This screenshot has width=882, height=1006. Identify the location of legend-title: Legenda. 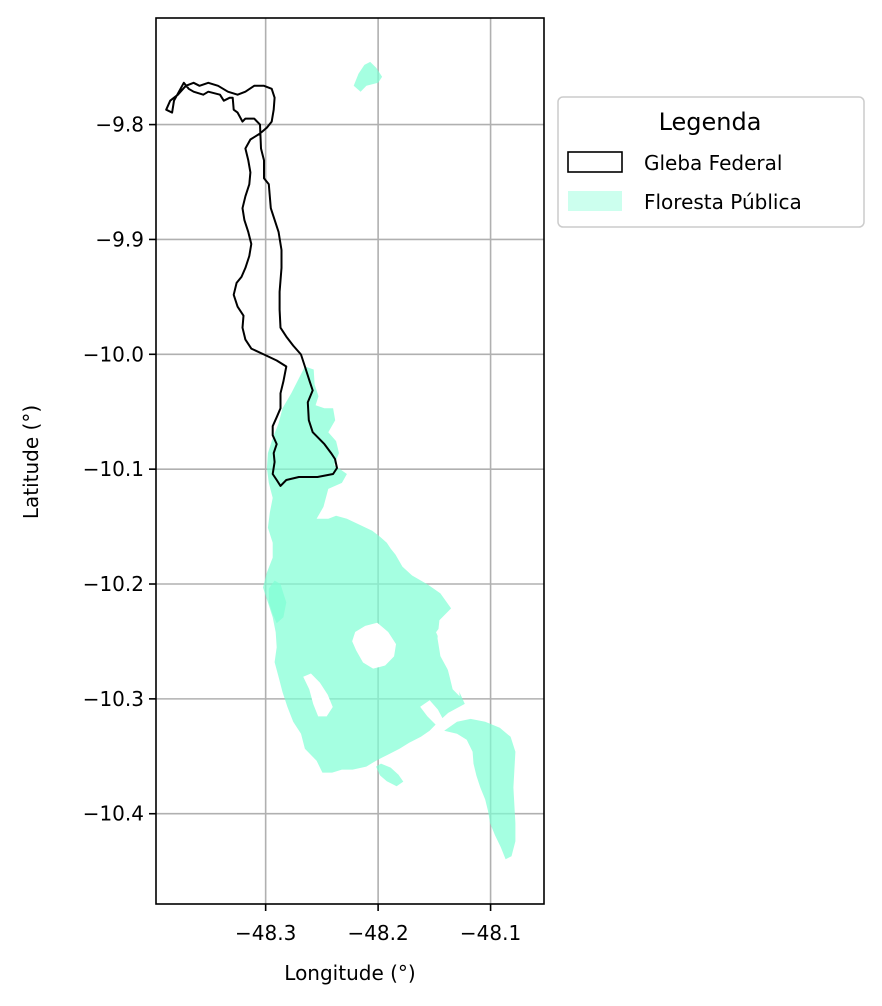
(710, 122).